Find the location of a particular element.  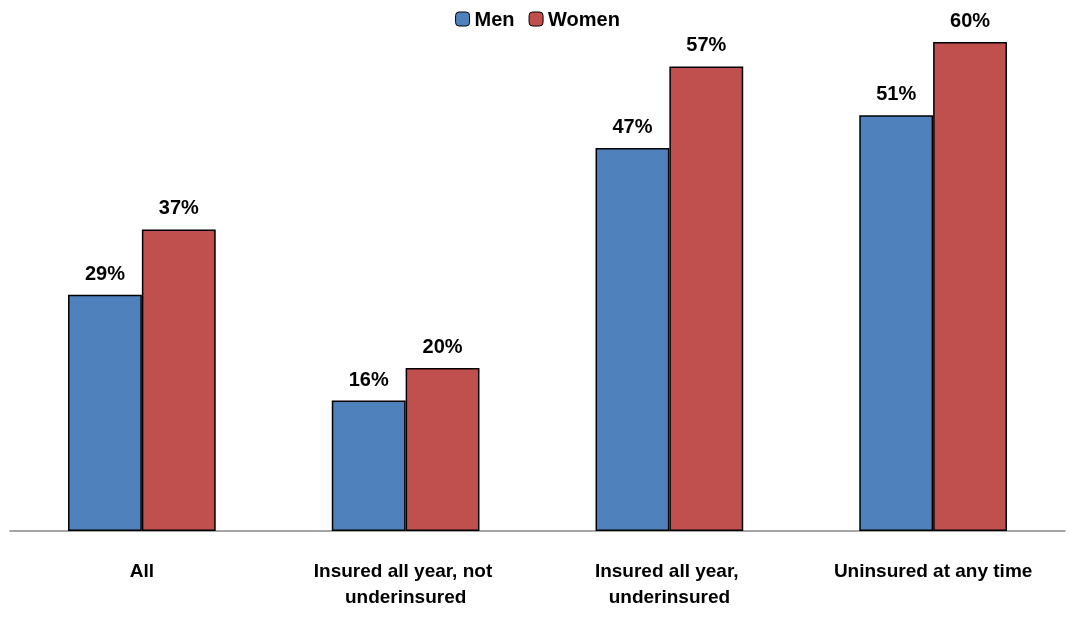

legend-label: Women is located at coordinates (584, 19).